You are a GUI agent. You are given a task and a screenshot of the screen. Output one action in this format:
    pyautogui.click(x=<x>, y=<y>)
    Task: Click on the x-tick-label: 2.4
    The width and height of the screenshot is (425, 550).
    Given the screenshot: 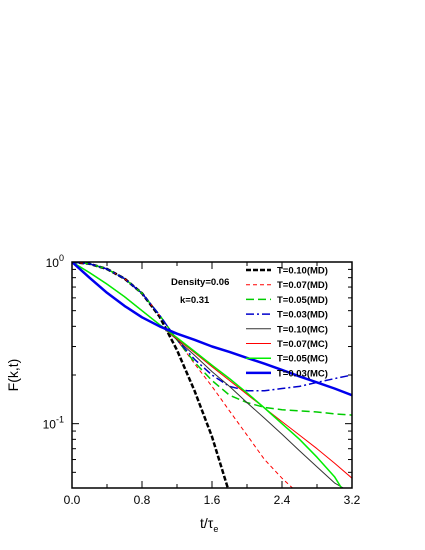 What is the action you would take?
    pyautogui.click(x=282, y=500)
    